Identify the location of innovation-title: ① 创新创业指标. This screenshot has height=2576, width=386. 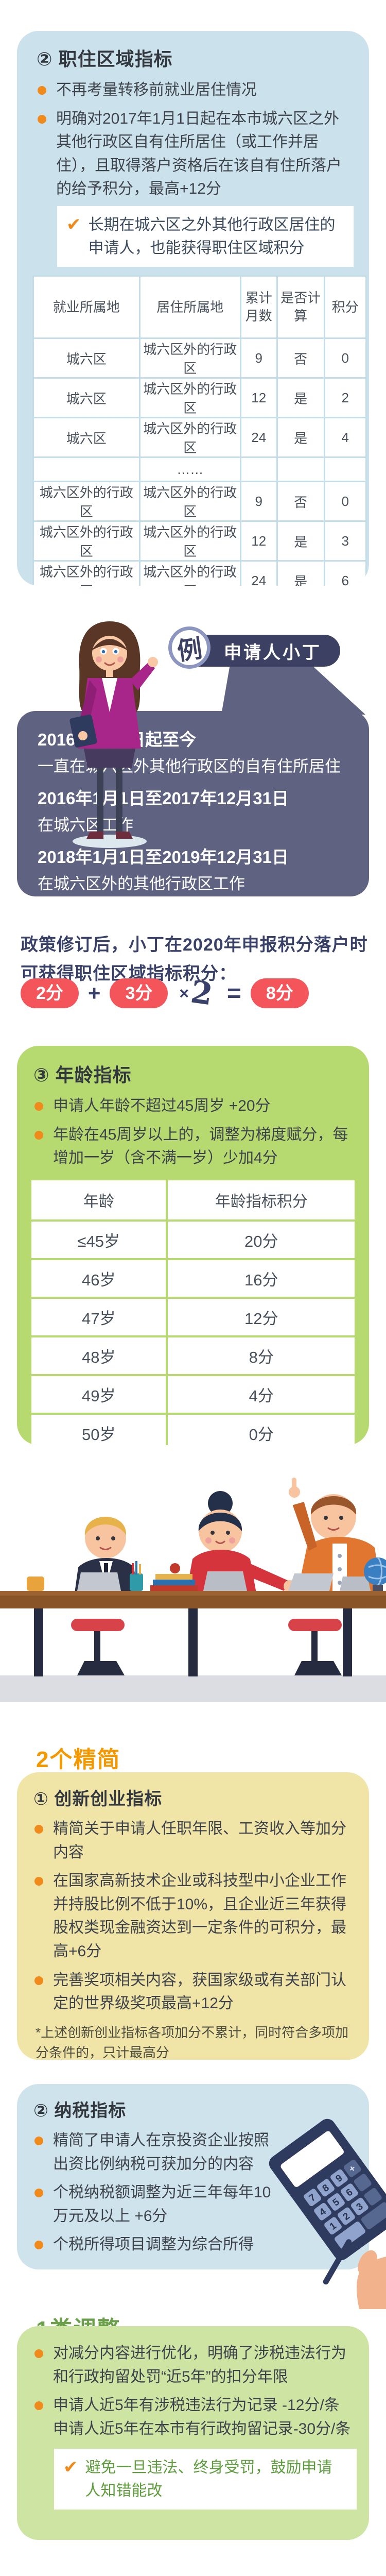
(98, 1799).